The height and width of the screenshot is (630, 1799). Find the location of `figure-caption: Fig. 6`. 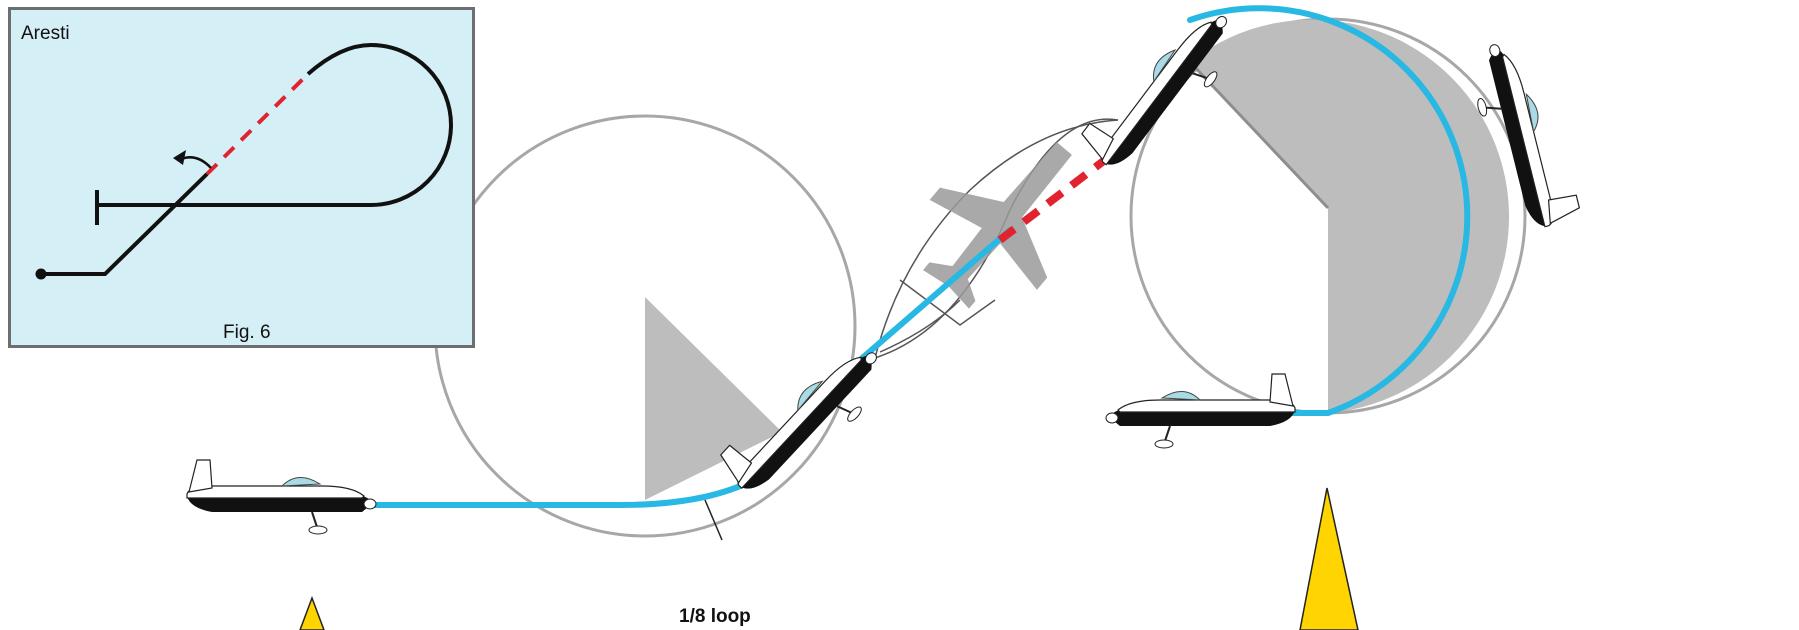

figure-caption: Fig. 6 is located at coordinates (247, 332).